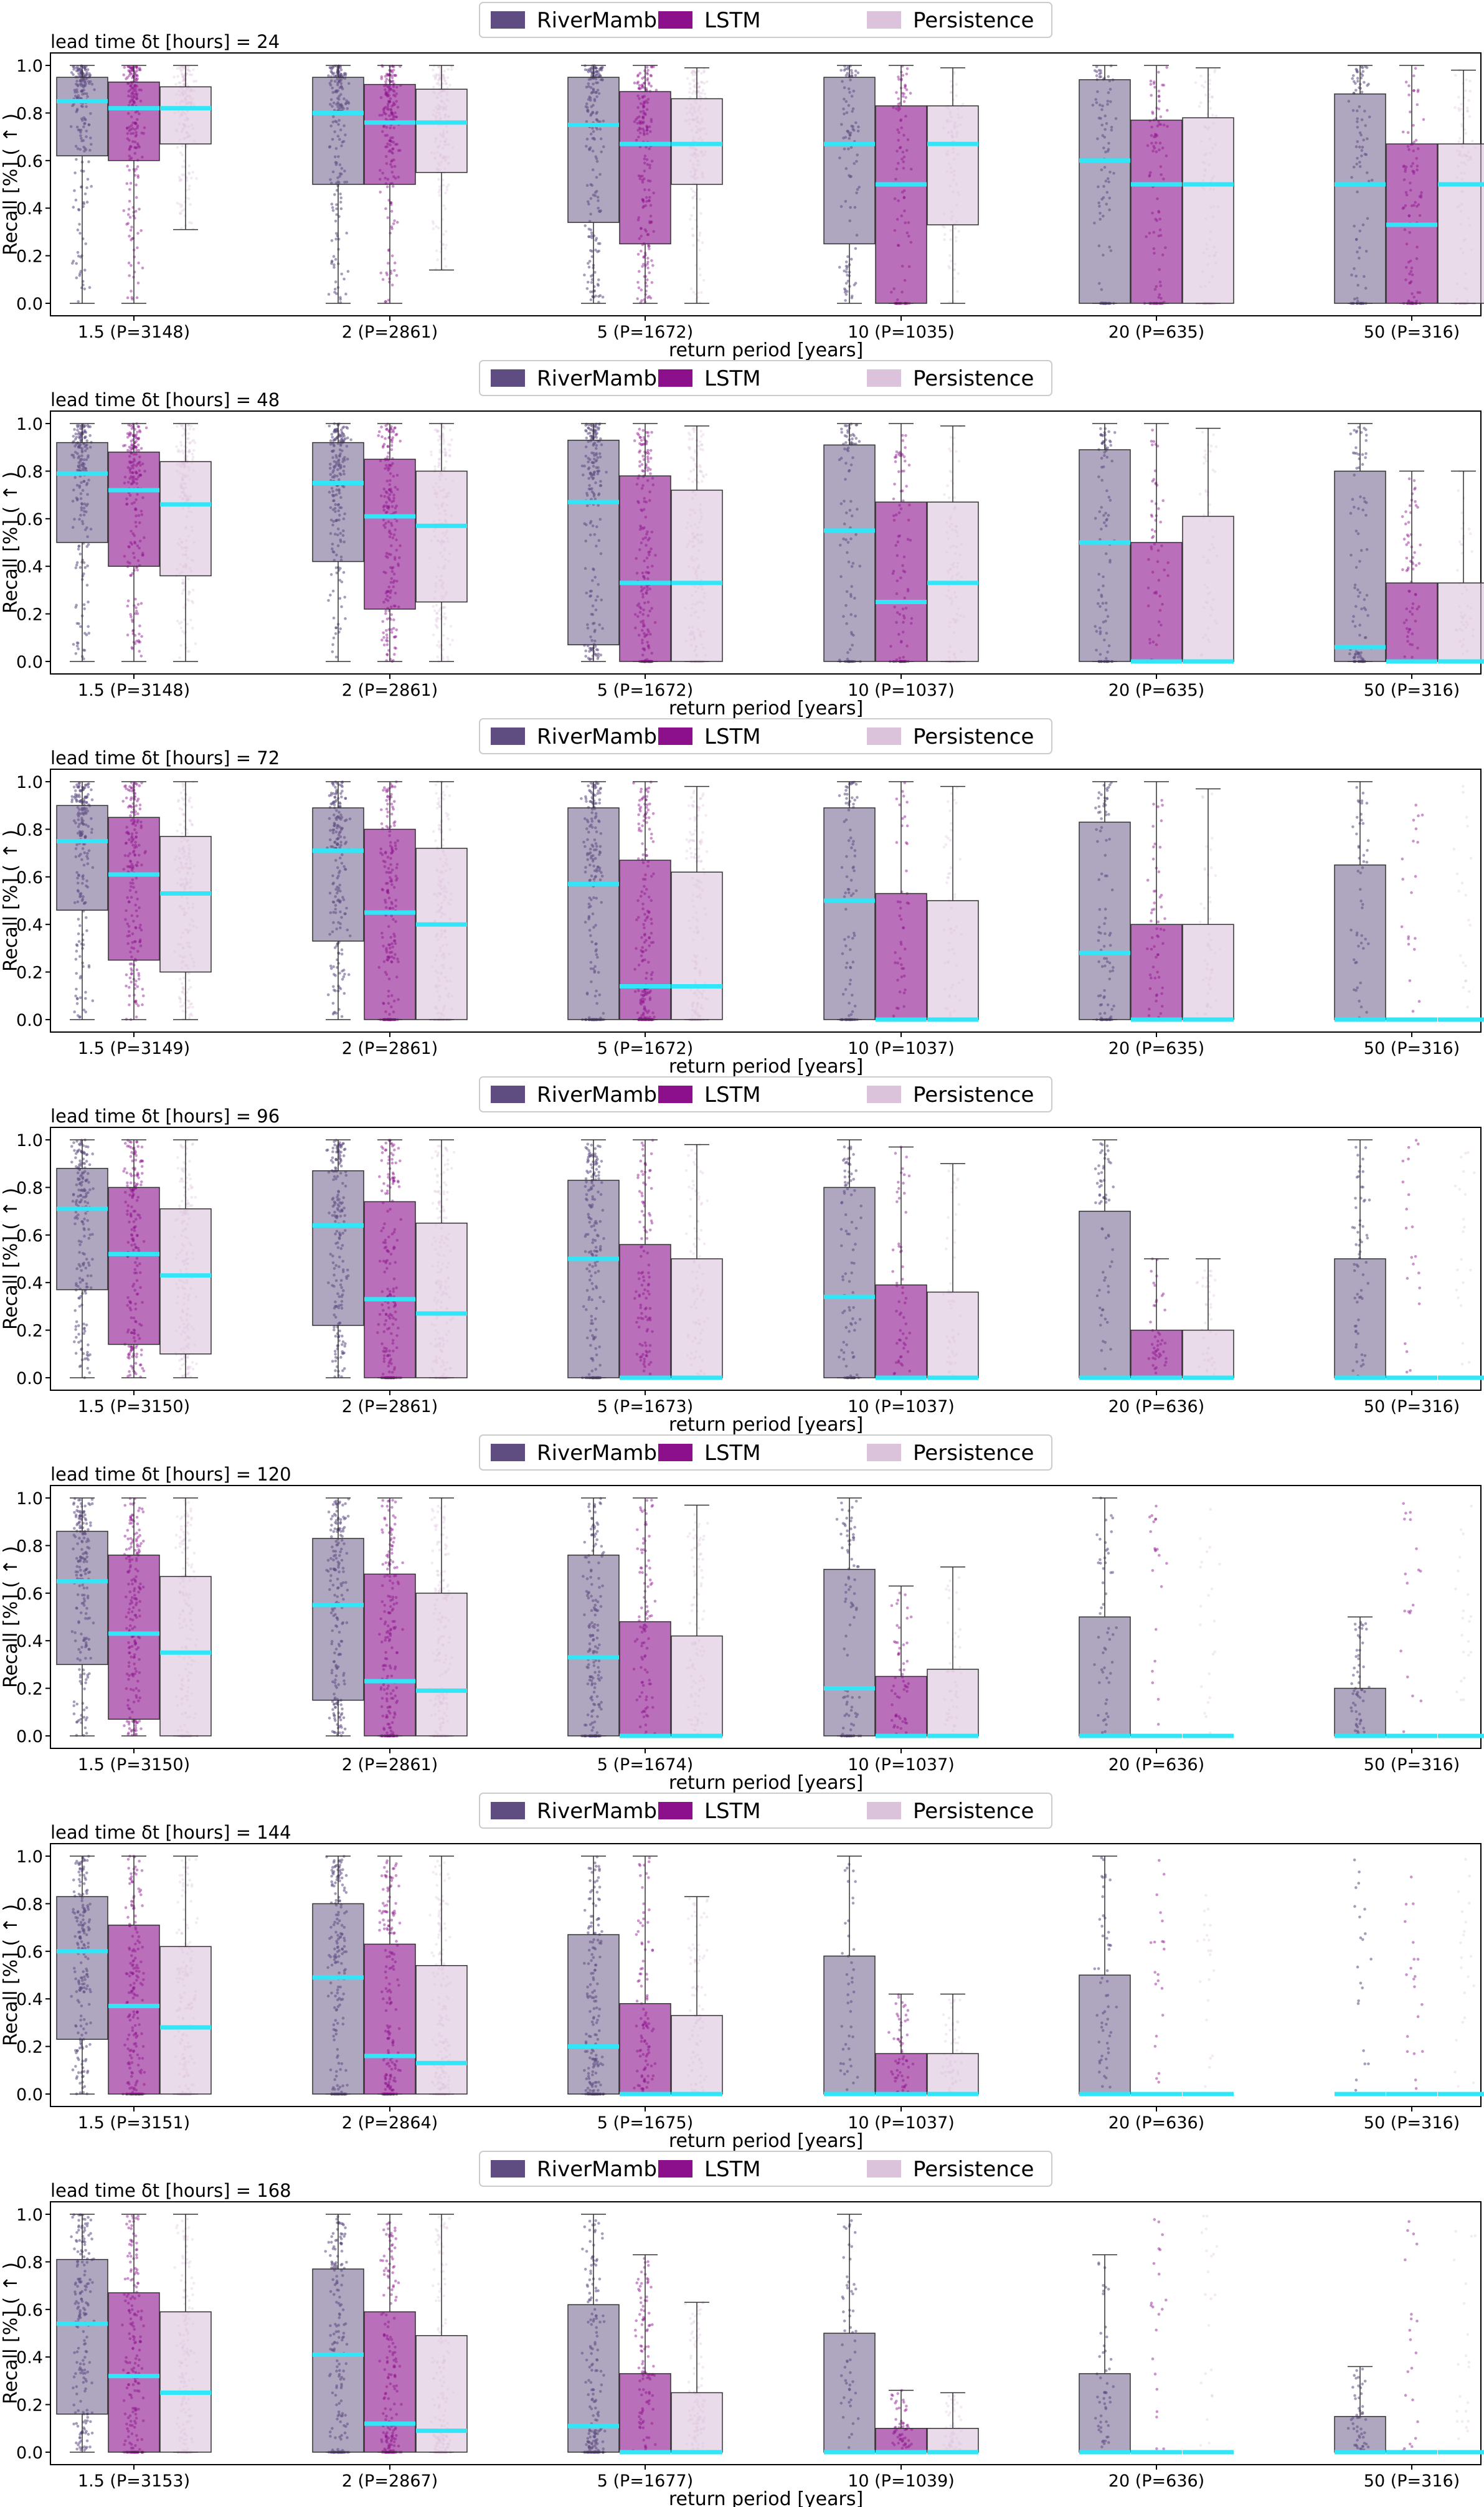 The width and height of the screenshot is (1484, 2507). Describe the element at coordinates (165, 41) in the screenshot. I see `panel-title: lead time δt [hours] = 24` at that location.